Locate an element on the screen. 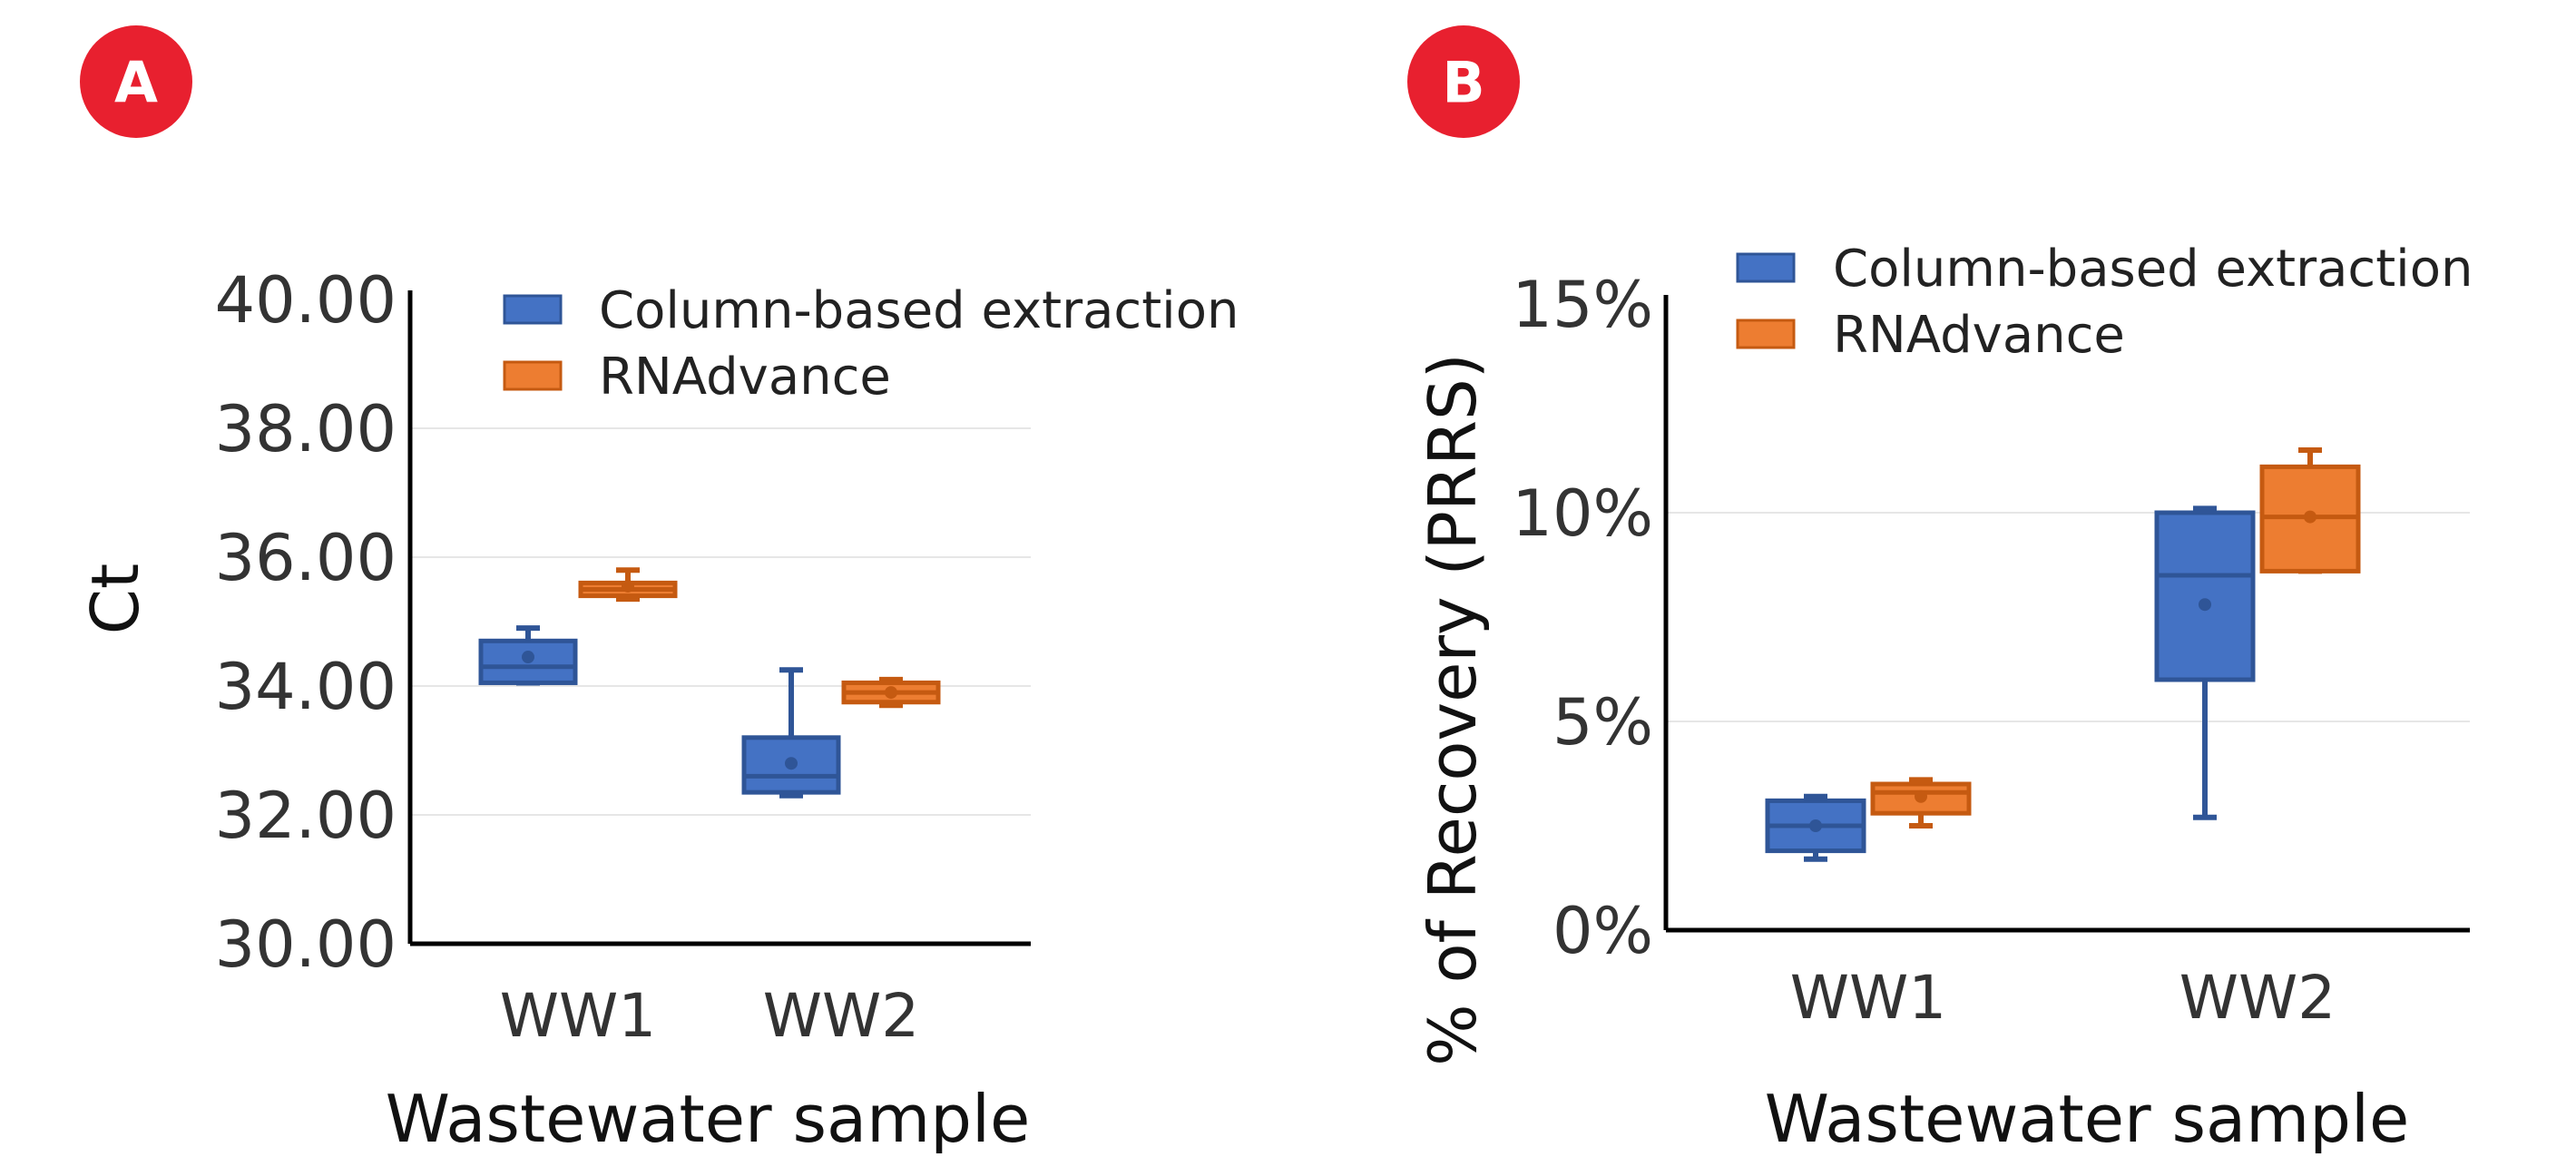  y-tick-label: 34.00 is located at coordinates (306, 687).